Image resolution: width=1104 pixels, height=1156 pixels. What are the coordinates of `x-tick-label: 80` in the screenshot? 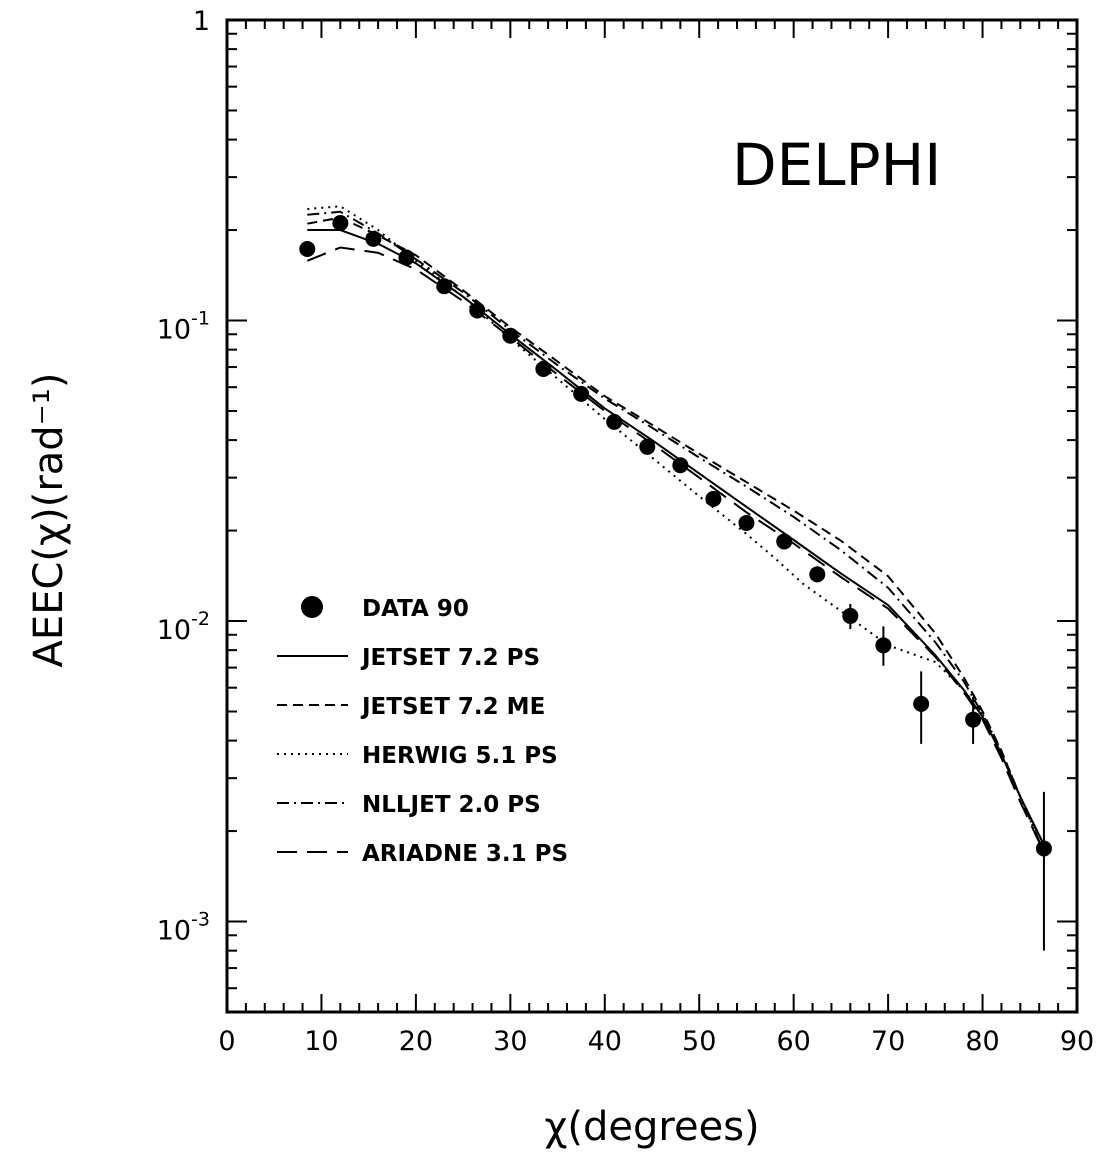 It's located at (982, 1041).